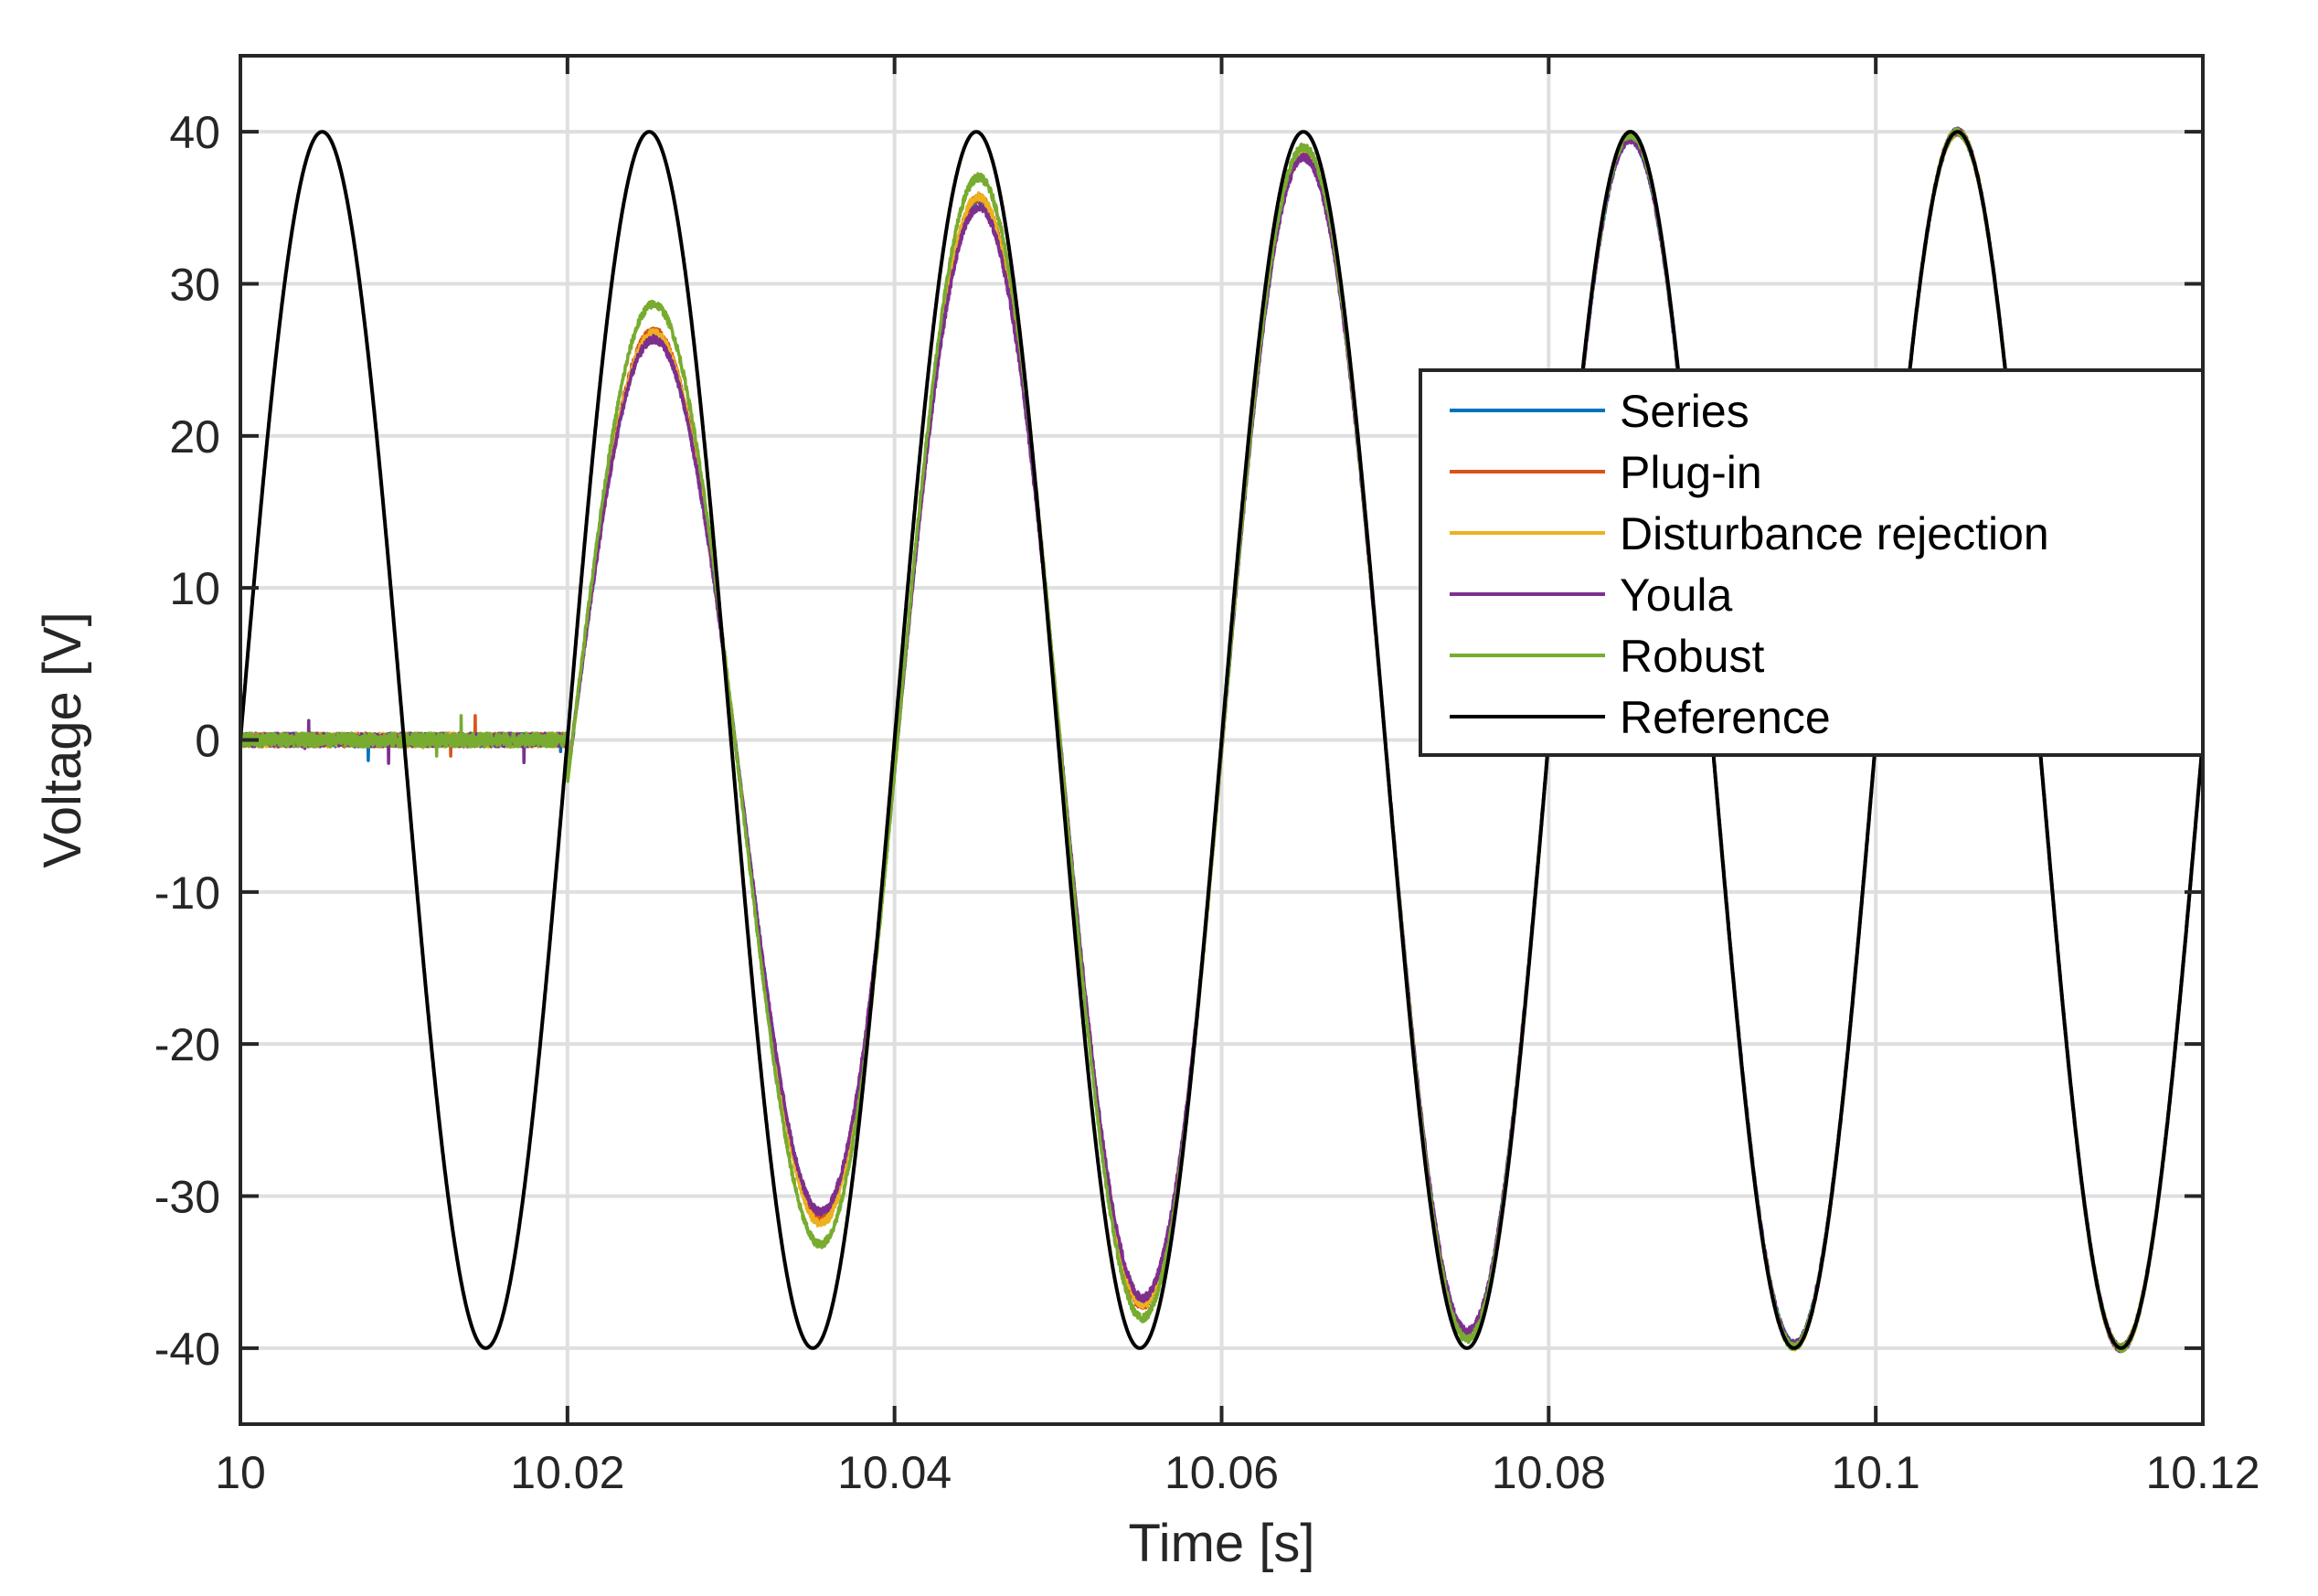 Image resolution: width=2318 pixels, height=1596 pixels. I want to click on legend-box, so click(1812, 562).